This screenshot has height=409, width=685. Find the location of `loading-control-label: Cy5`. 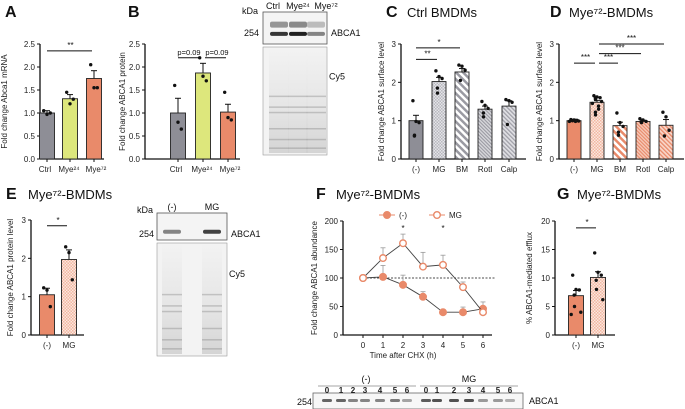

loading-control-label: Cy5 is located at coordinates (337, 76).